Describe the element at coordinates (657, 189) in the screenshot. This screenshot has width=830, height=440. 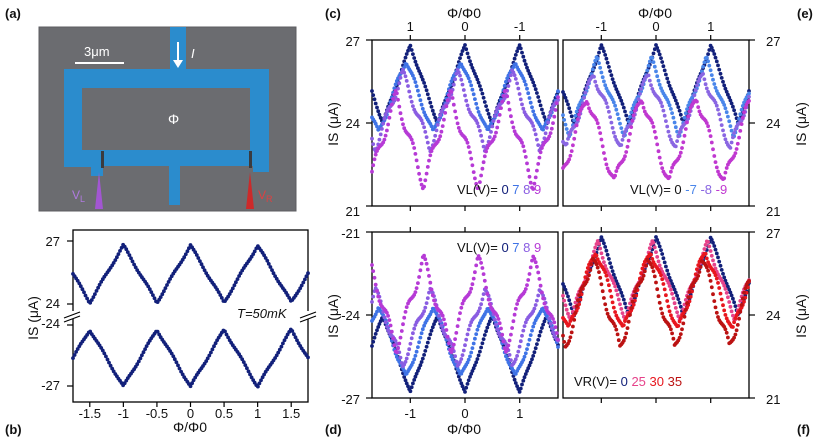
I see `e-legend-label: VL(V)= 0` at that location.